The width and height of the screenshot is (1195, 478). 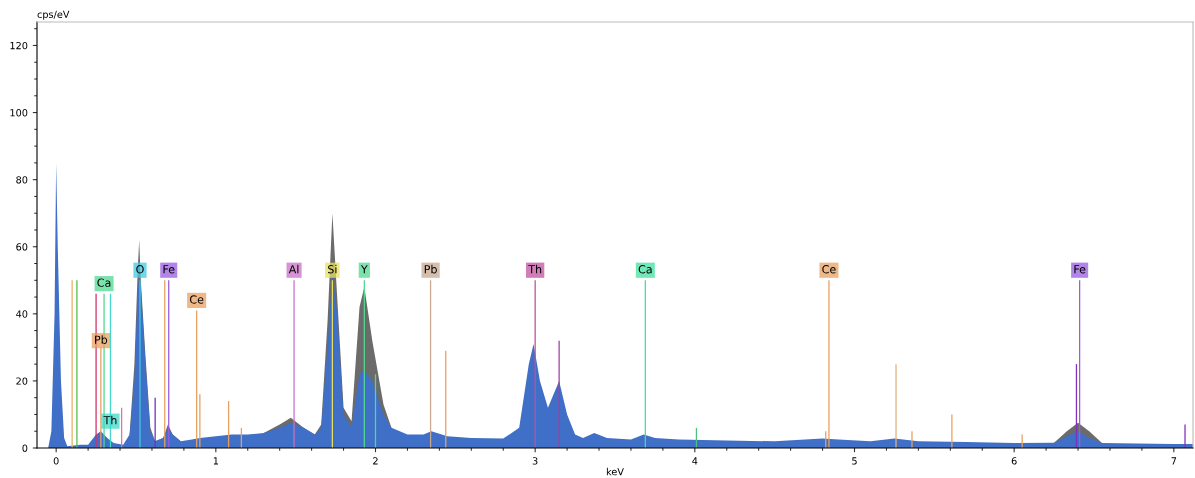 What do you see at coordinates (375, 461) in the screenshot?
I see `x-tick-label: 2` at bounding box center [375, 461].